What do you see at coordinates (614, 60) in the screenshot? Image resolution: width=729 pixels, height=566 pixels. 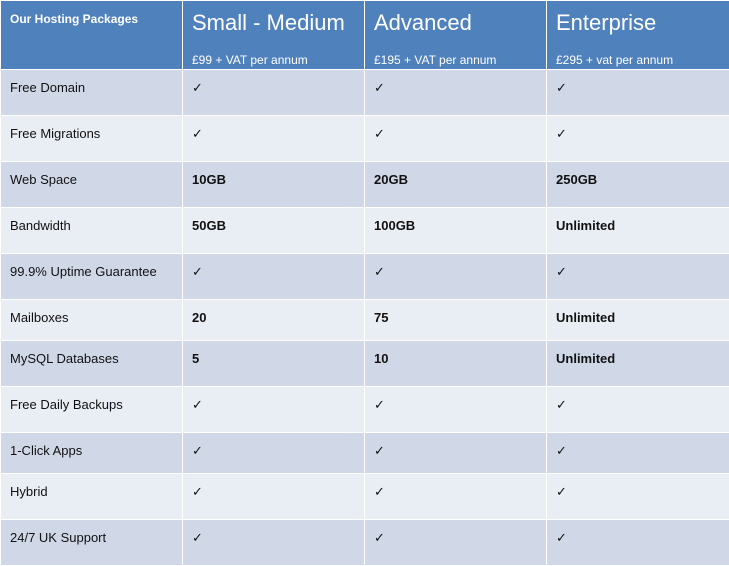 I see `plan-price: £295 + vat per annum` at bounding box center [614, 60].